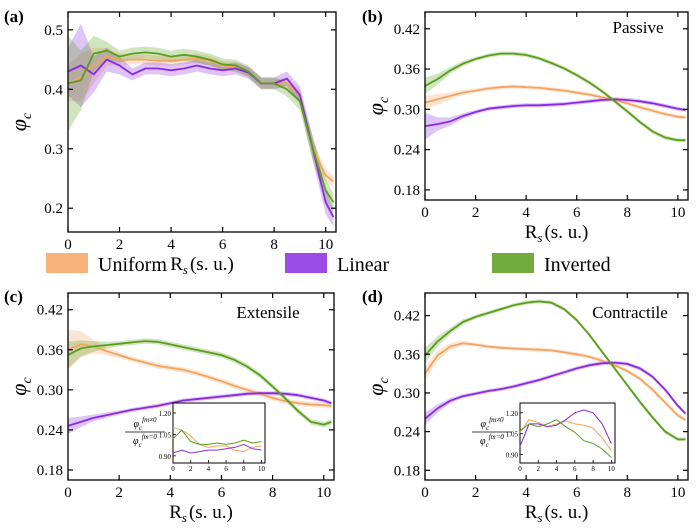 The image size is (700, 530). I want to click on x-axis-label: Rs (s. u.), so click(201, 513).